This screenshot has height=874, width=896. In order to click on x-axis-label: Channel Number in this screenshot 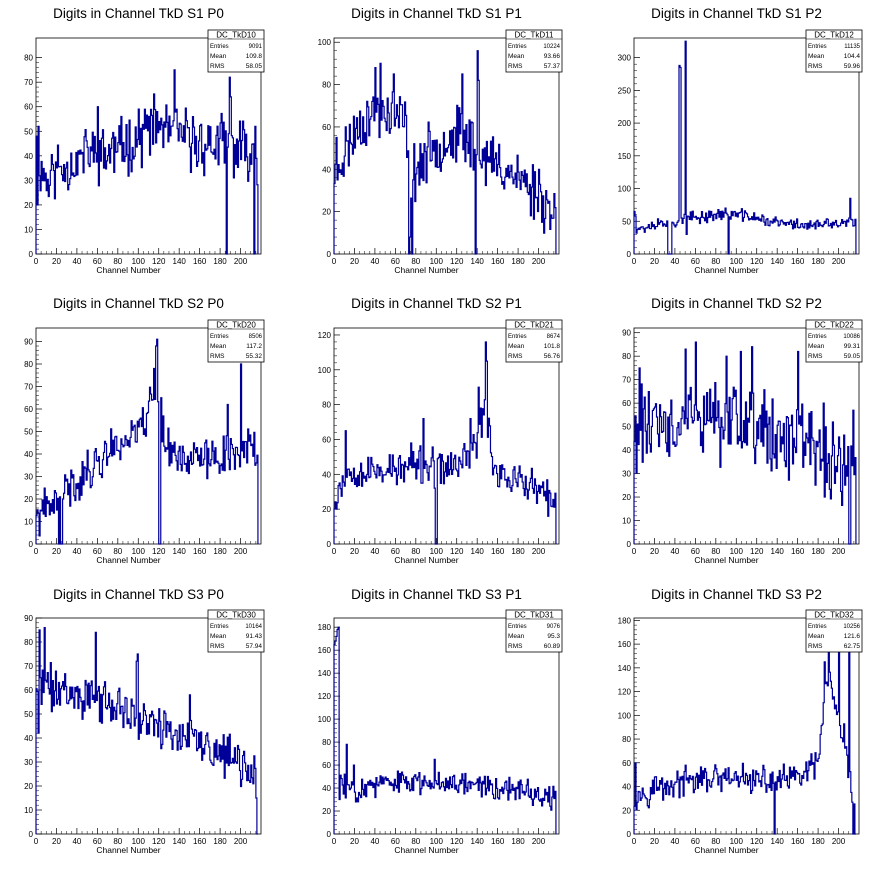, I will do `click(128, 850)`.